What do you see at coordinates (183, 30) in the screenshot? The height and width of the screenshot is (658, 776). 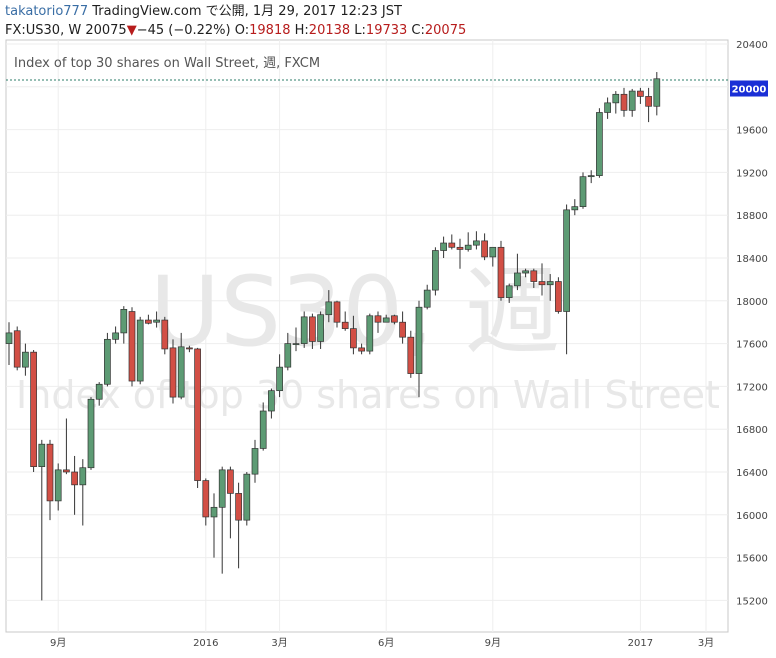 I see `price-change: −45 (−0.22%)` at bounding box center [183, 30].